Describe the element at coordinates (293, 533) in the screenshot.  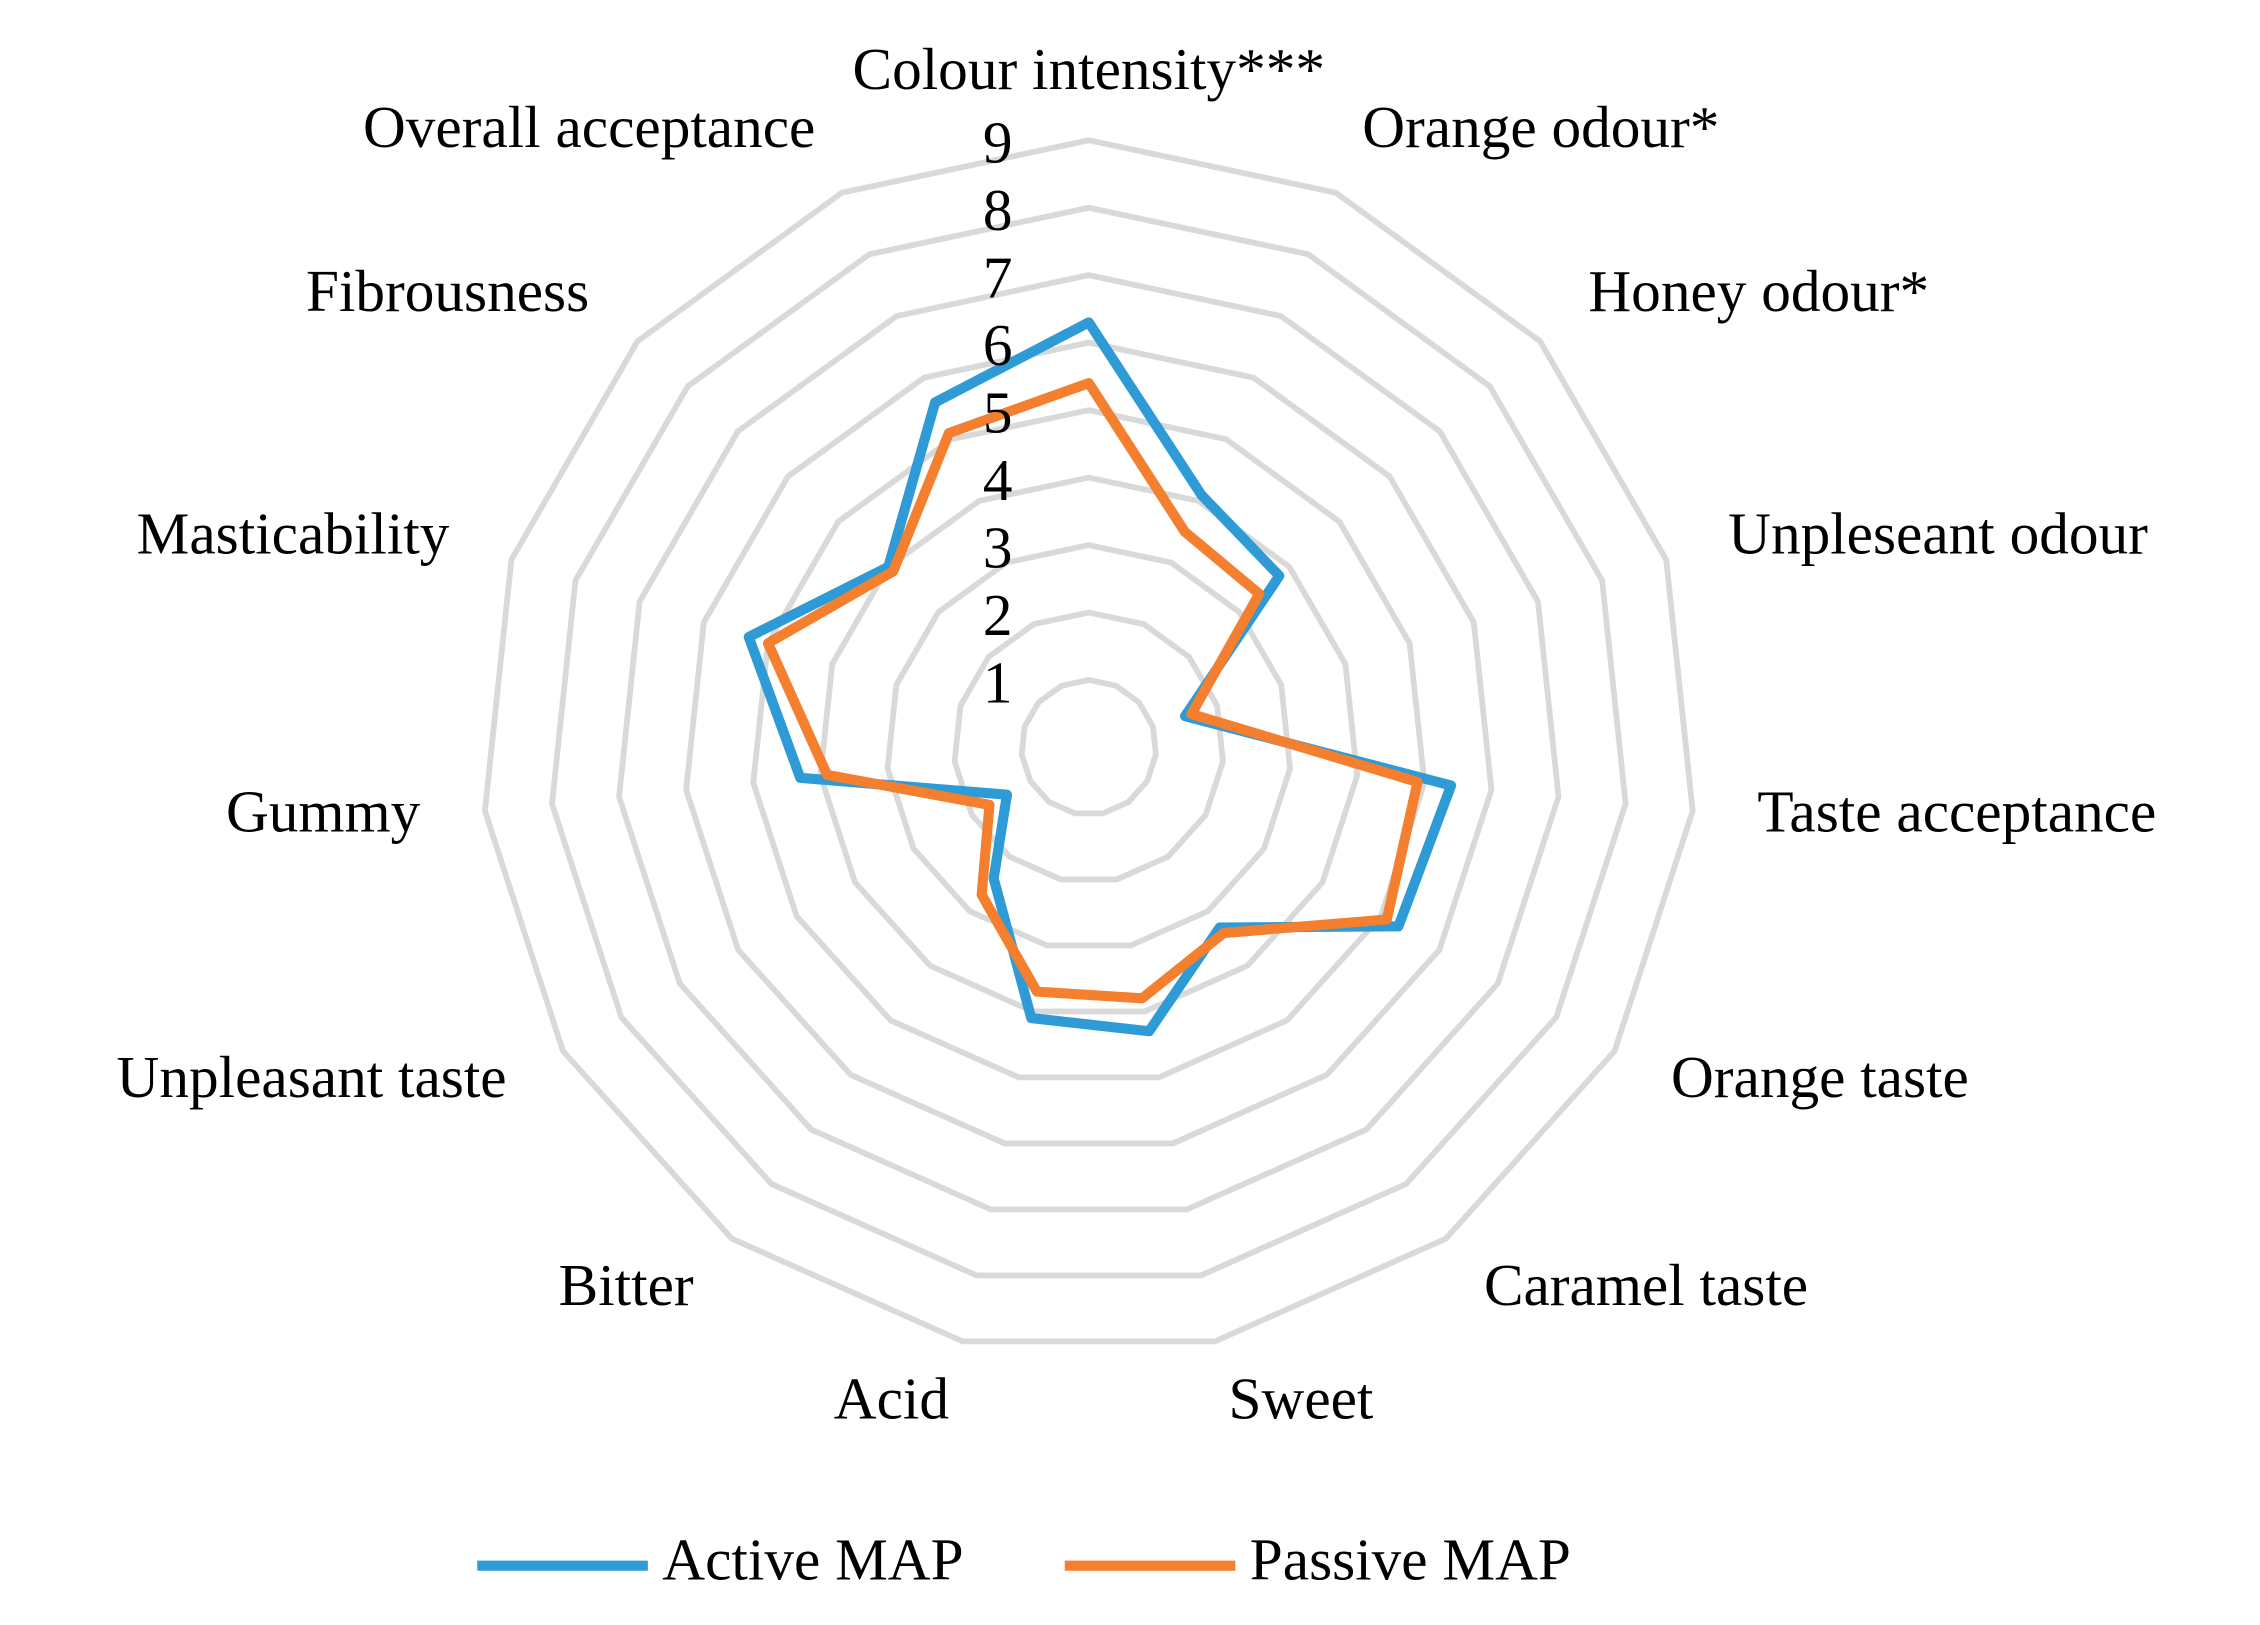
I see `category-label: Masticability` at that location.